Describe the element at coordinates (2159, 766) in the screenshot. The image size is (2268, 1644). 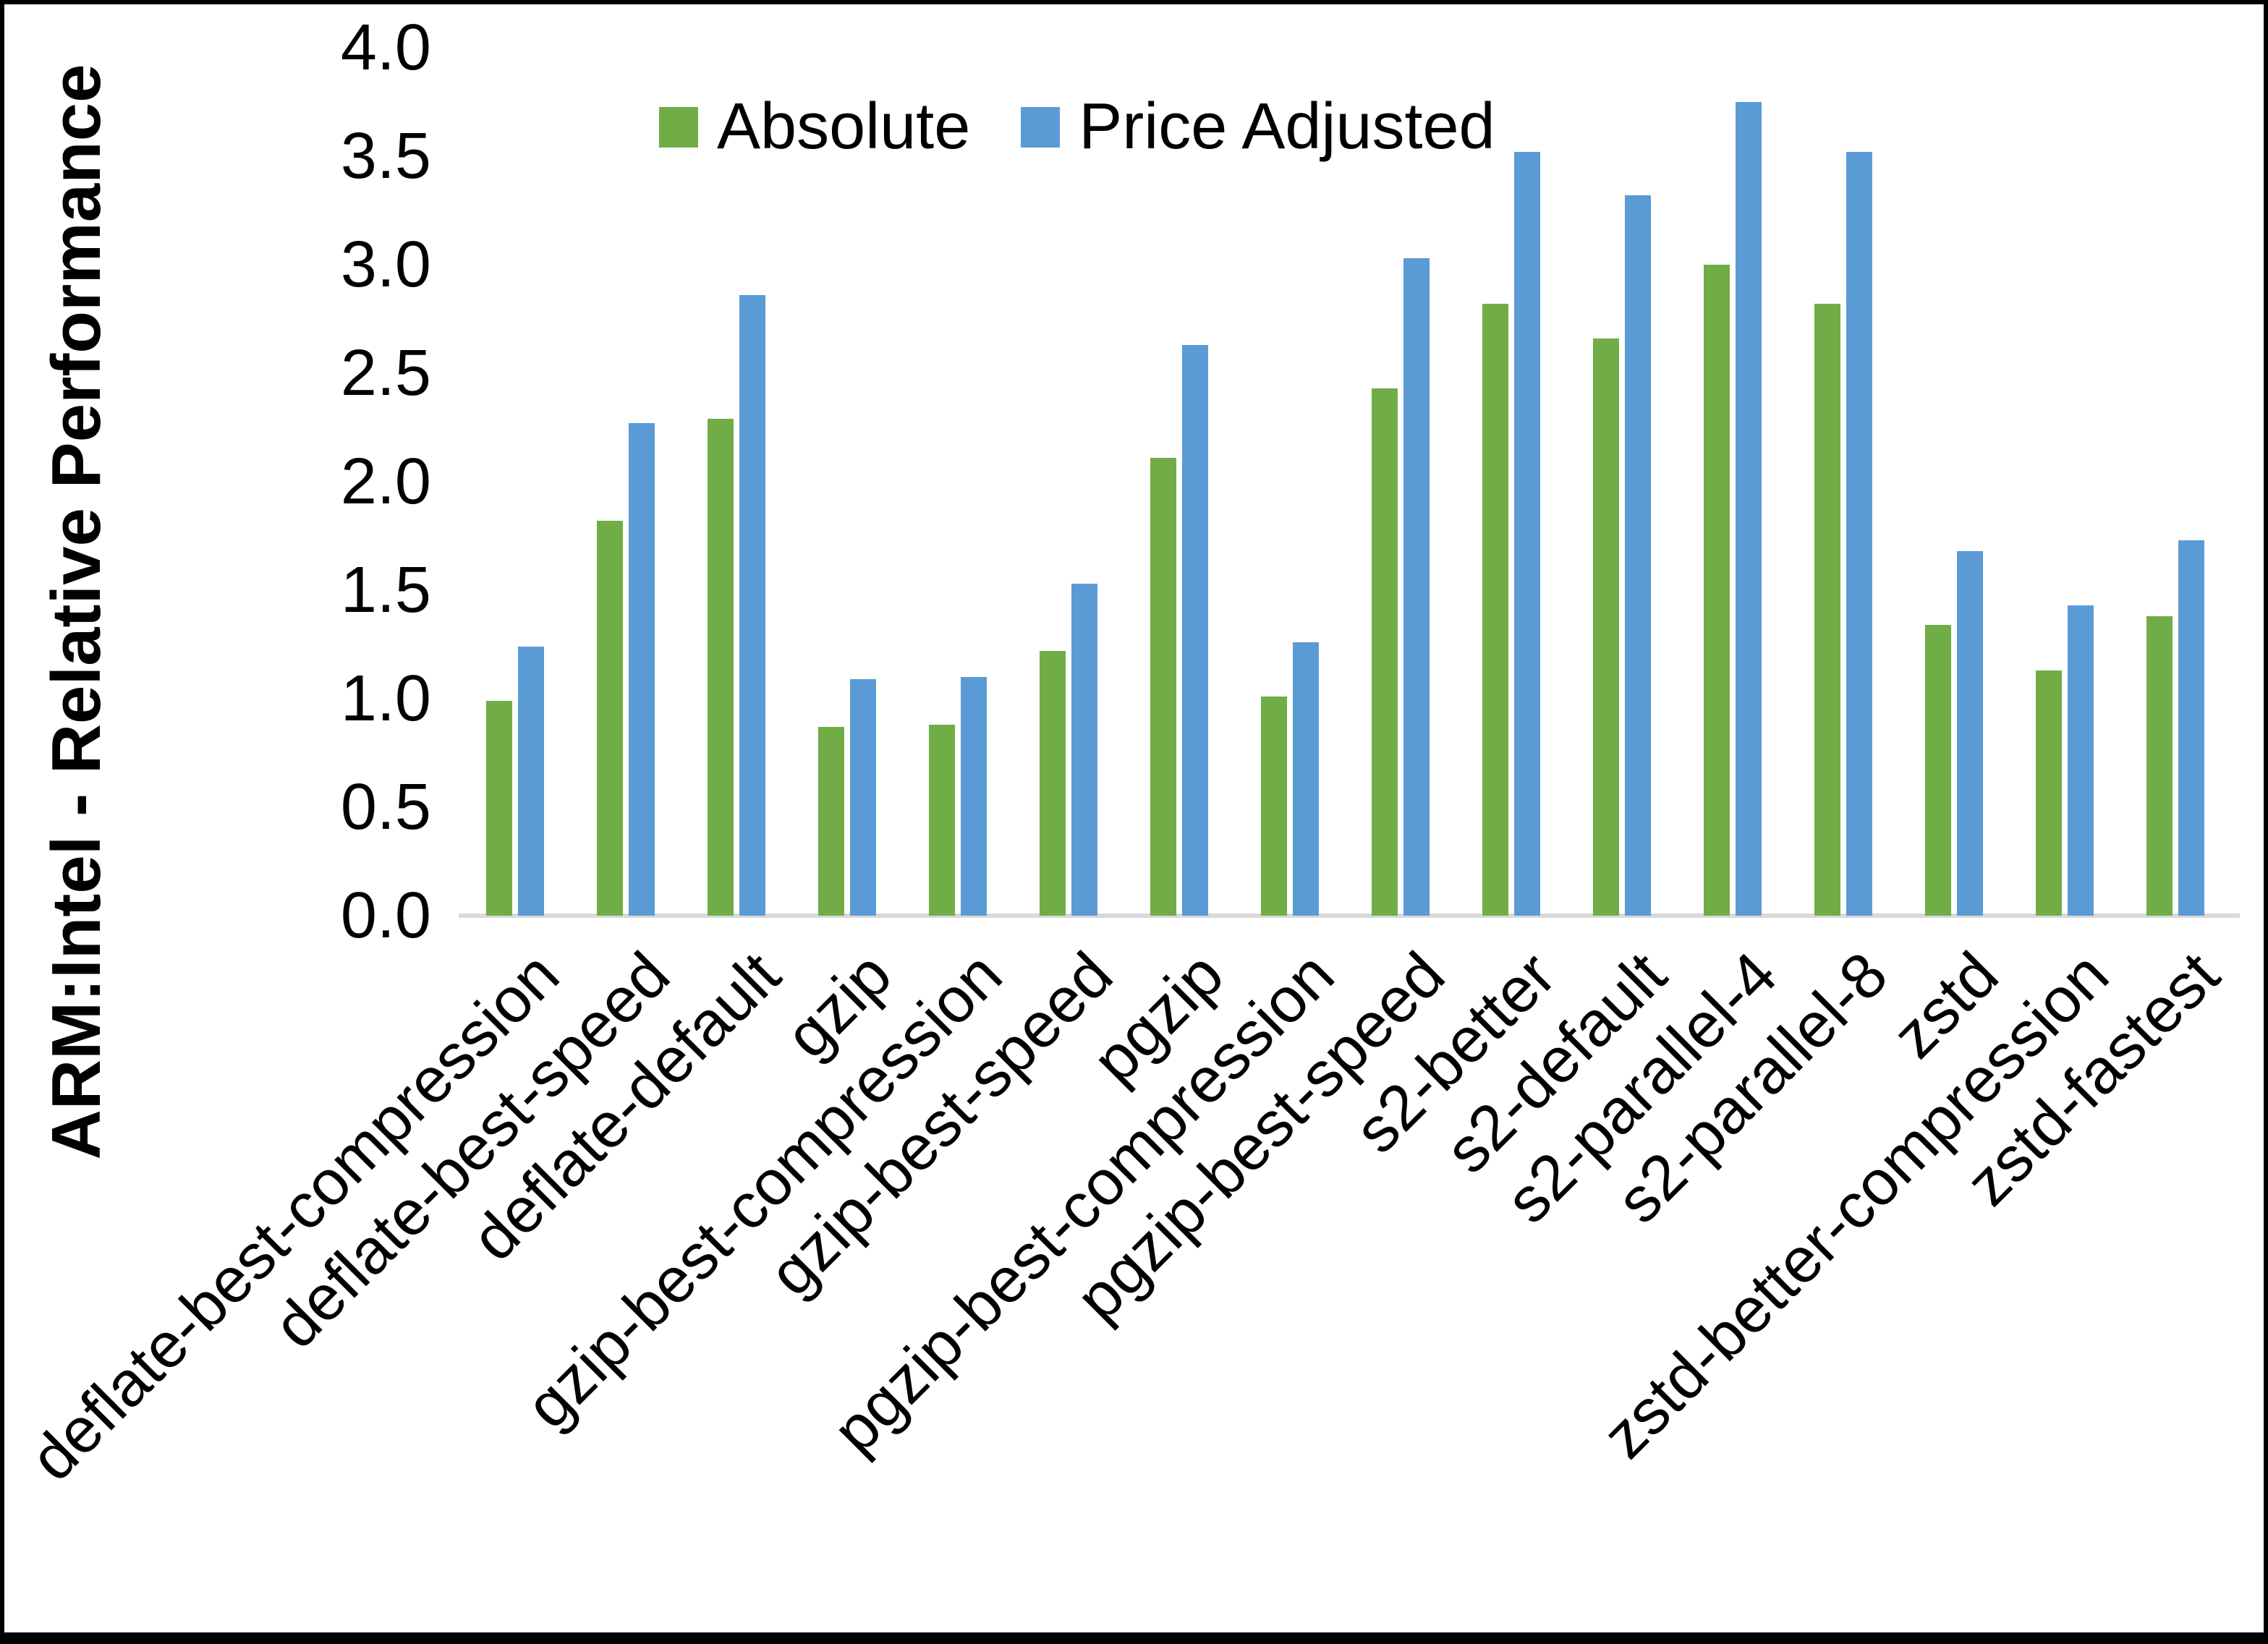
I see `bar-absolute-zstd-fastest` at that location.